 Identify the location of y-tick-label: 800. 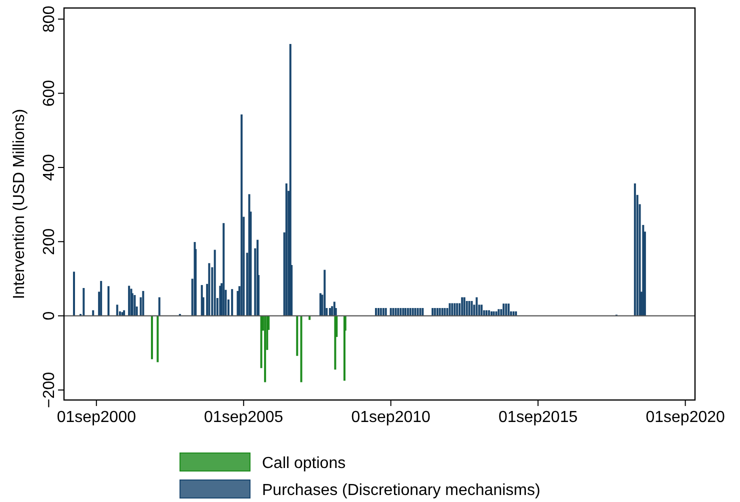
(49, 19).